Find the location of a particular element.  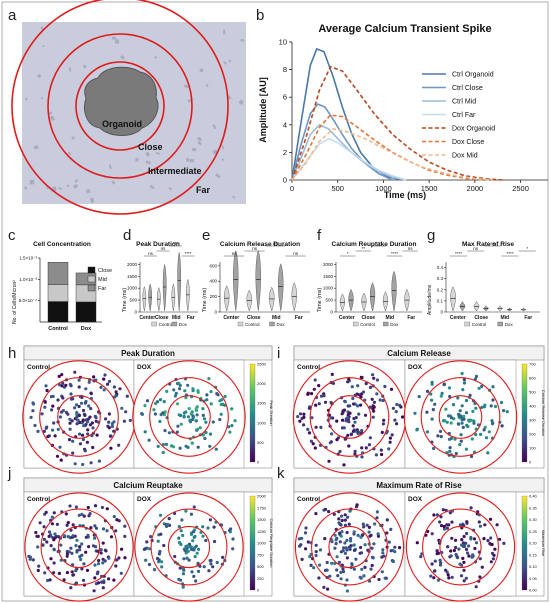

y-tick-label: 4 is located at coordinates (285, 124).